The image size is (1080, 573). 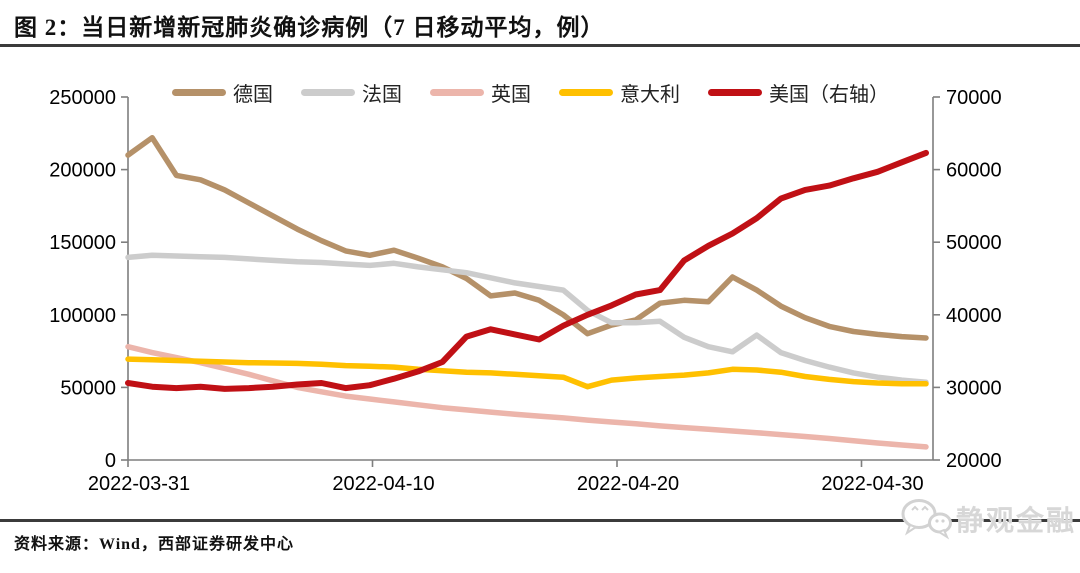 I want to click on x-tick-label: 2022-04-10, so click(x=383, y=484).